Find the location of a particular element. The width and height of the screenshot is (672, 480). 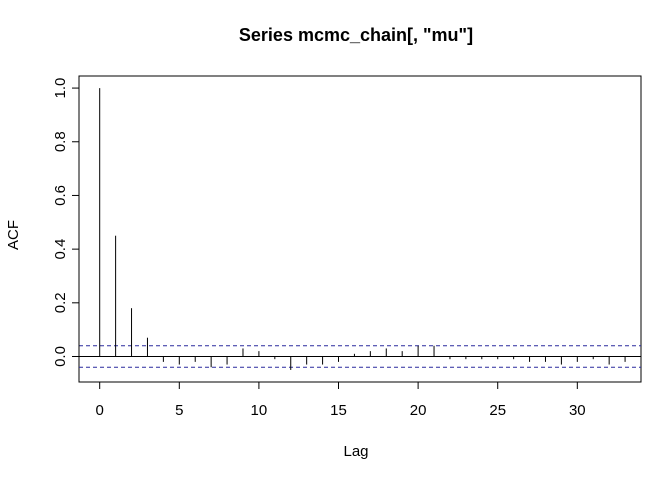

y-tick-label: 0.0 is located at coordinates (60, 356).